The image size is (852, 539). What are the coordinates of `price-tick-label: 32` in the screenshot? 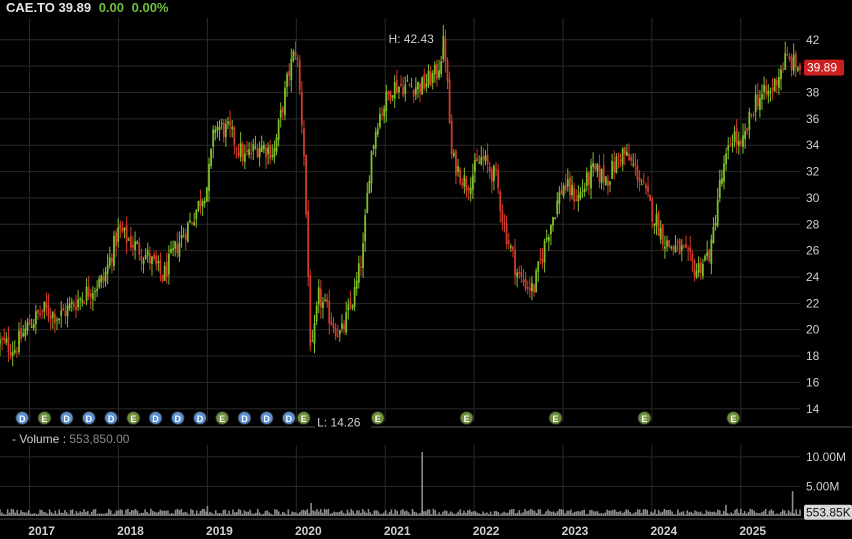 It's located at (813, 172).